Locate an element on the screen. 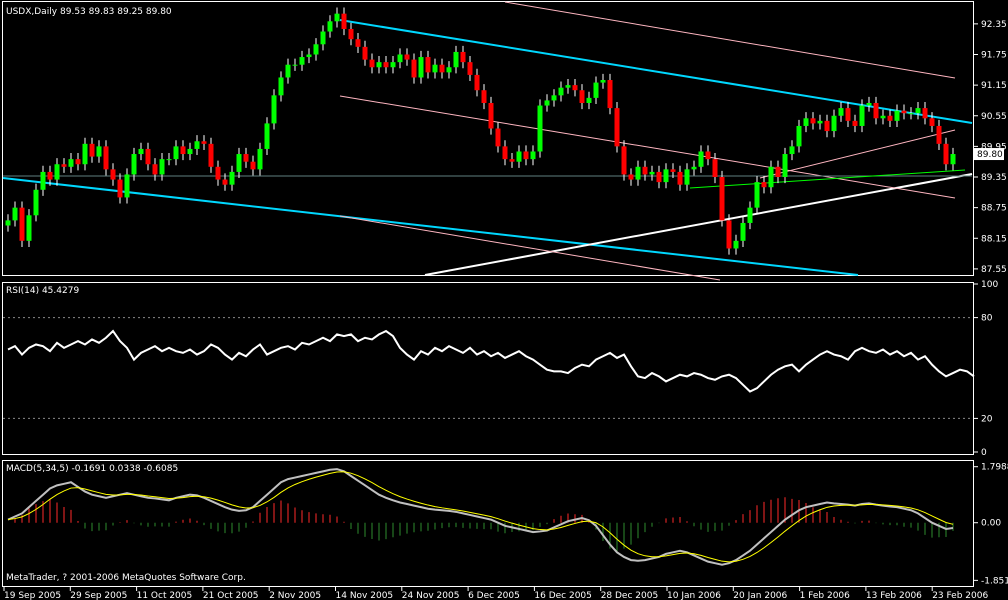 The height and width of the screenshot is (600, 1008). price-tick-label: 90.55 is located at coordinates (994, 117).